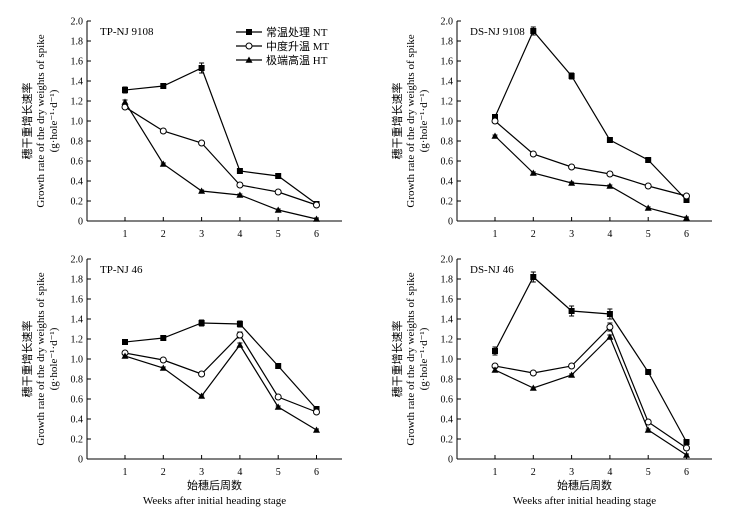  I want to click on y-tick-label: 1.4, so click(77, 320).